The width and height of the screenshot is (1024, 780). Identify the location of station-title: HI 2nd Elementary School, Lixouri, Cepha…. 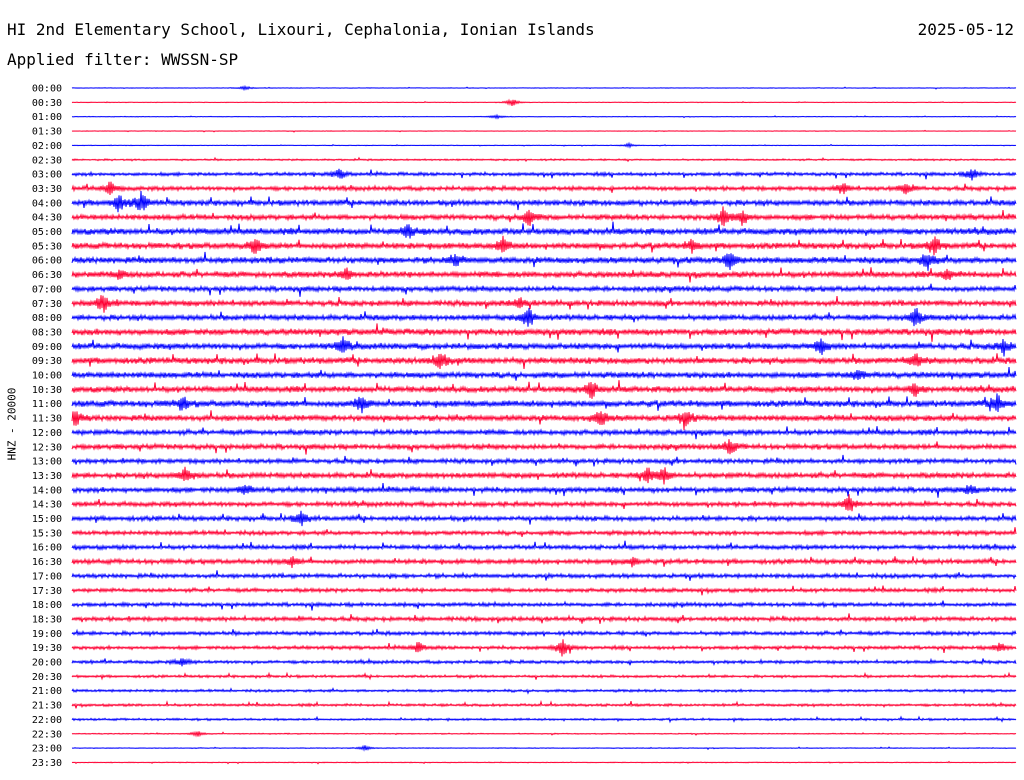
(301, 29).